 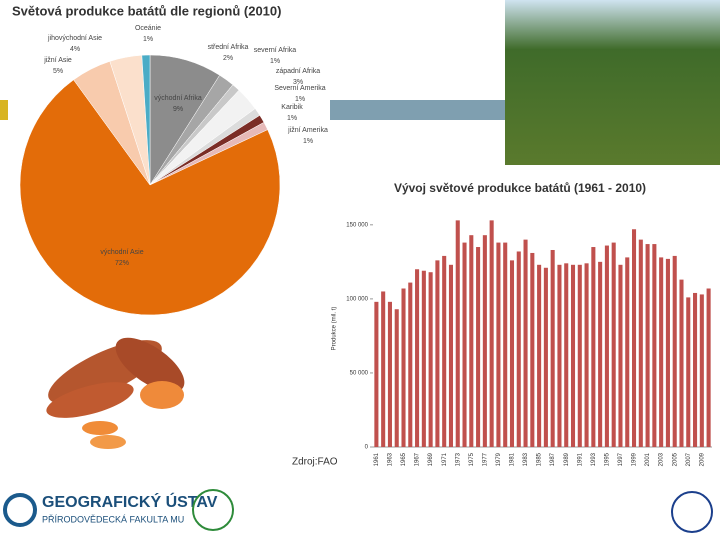 What do you see at coordinates (357, 299) in the screenshot?
I see `y-tick-label: 100 000` at bounding box center [357, 299].